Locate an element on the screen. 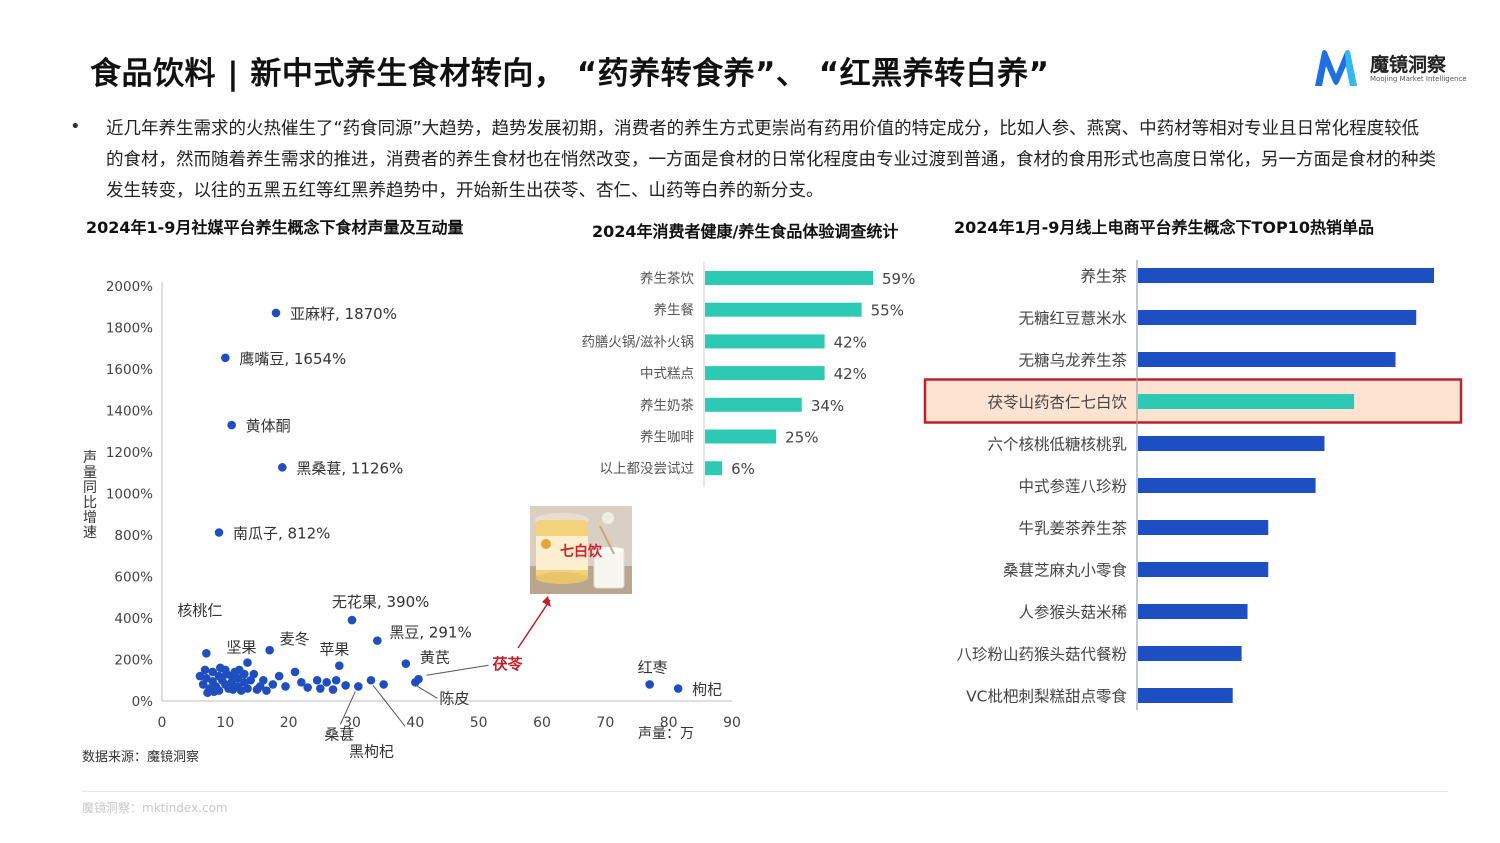 The width and height of the screenshot is (1500, 843). page-title: 食品饮料 | 新中式养生食材转向， “药养转食养”、 “红黑养转白养” is located at coordinates (570, 74).